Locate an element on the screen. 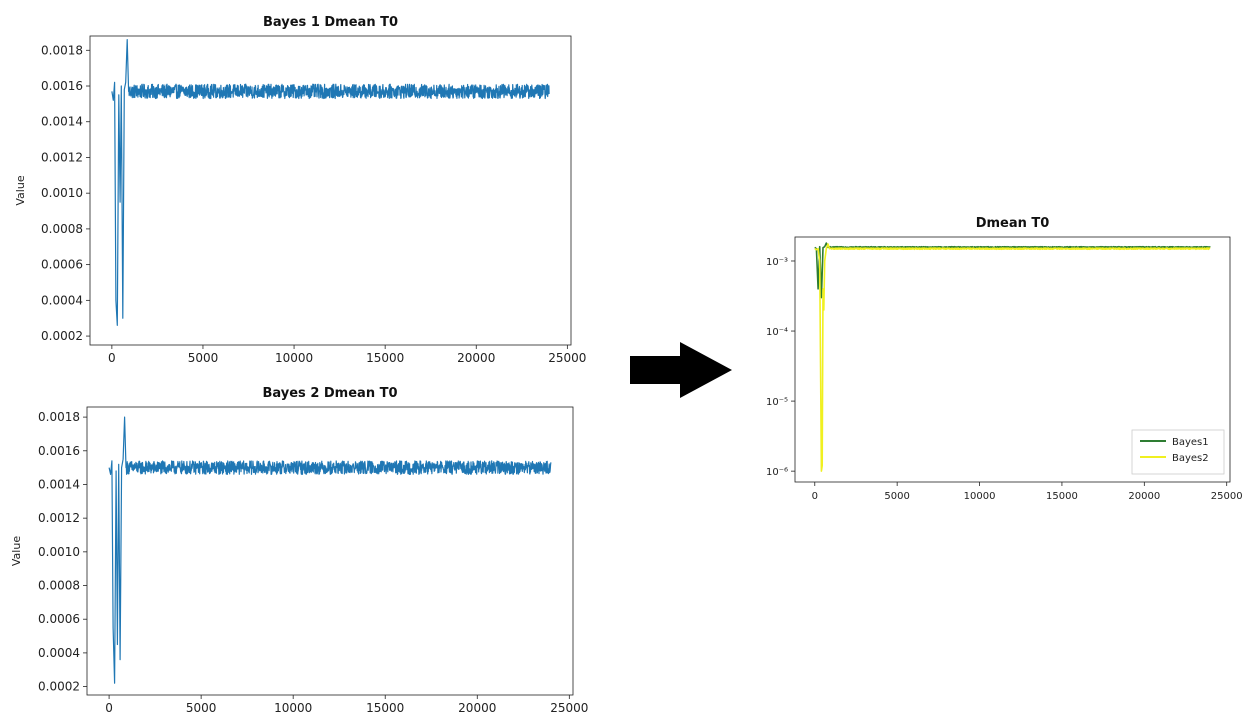  legend-label: Bayes1 is located at coordinates (1190, 442).